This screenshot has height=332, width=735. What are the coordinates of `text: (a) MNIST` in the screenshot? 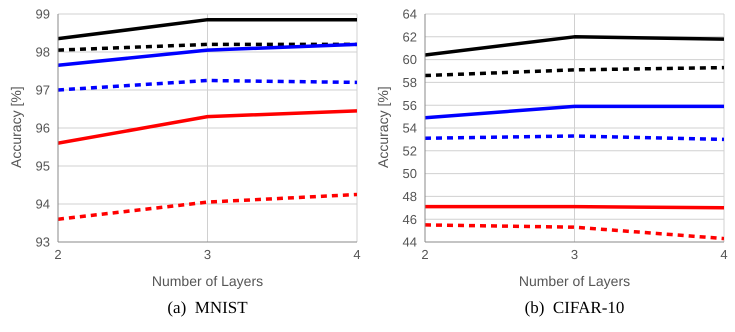 It's located at (207, 308).